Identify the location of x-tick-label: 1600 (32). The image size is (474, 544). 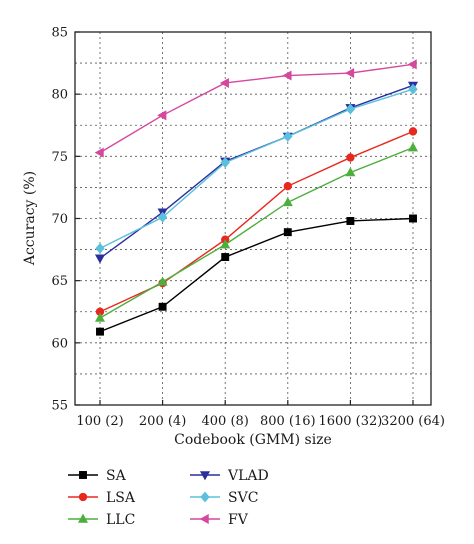
(350, 421).